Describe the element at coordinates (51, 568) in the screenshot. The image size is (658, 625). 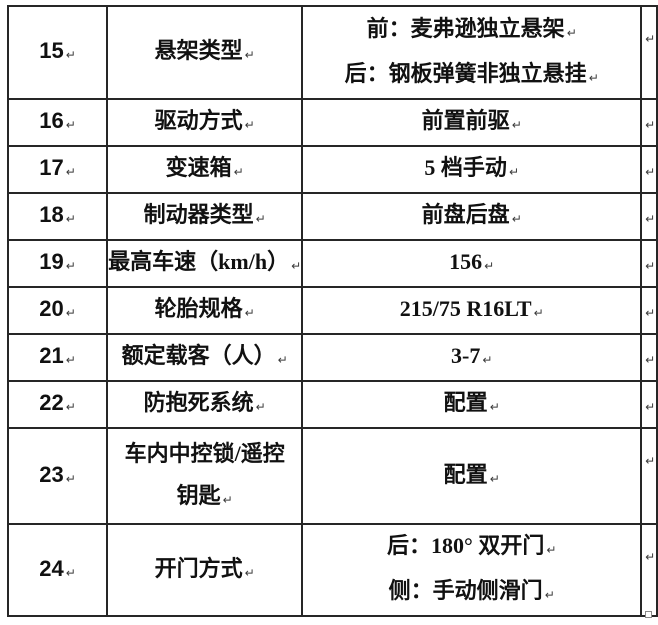
I see `row-number: 24` at that location.